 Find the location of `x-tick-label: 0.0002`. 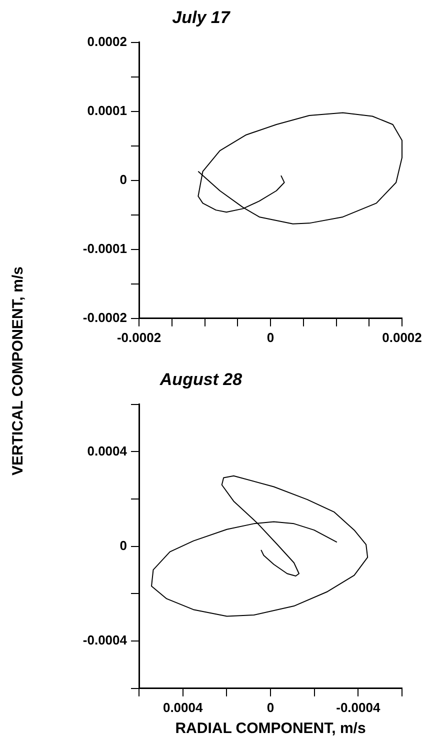

x-tick-label: 0.0002 is located at coordinates (402, 337).